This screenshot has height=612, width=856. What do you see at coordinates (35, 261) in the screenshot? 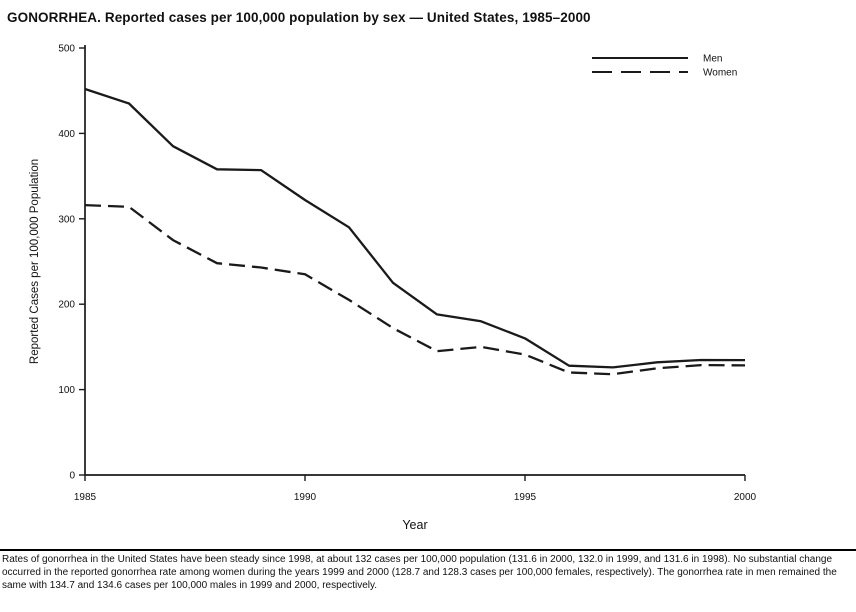
I see `y-axis-label: Reported Cases per 100,000 Population` at bounding box center [35, 261].